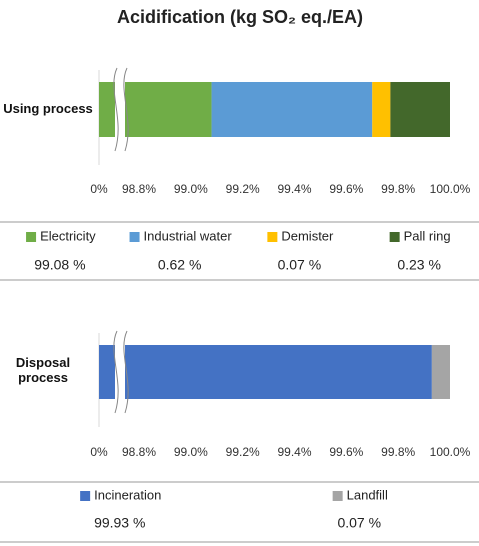 The height and width of the screenshot is (546, 479). I want to click on legend-label: Demister, so click(307, 235).